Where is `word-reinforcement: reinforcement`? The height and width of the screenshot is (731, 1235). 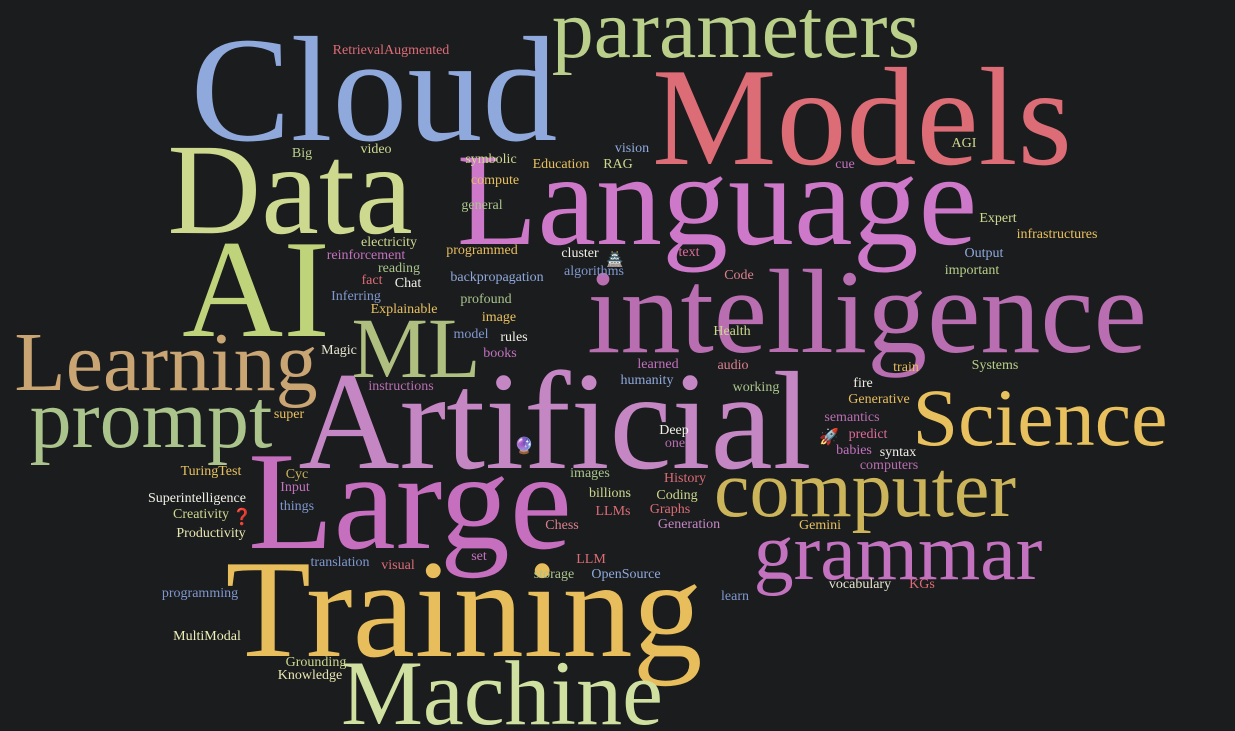
word-reinforcement: reinforcement is located at coordinates (366, 255).